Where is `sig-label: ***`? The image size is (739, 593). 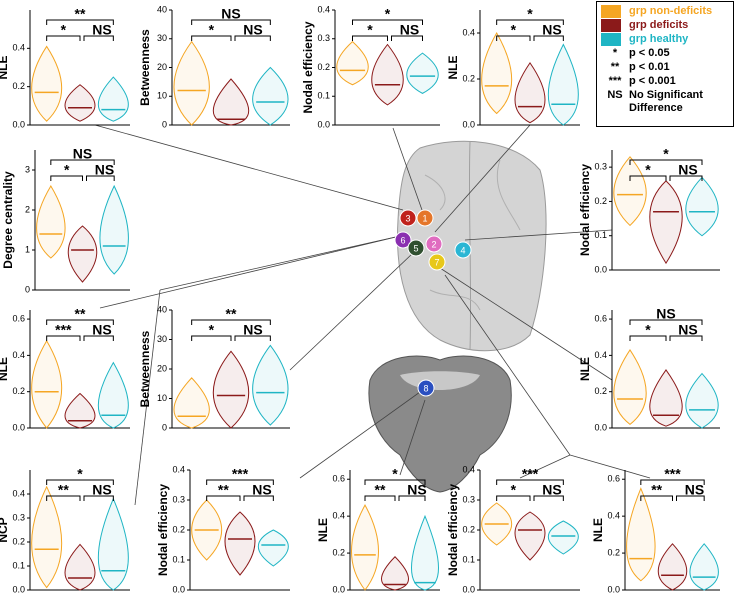
sig-label: *** is located at coordinates (530, 474).